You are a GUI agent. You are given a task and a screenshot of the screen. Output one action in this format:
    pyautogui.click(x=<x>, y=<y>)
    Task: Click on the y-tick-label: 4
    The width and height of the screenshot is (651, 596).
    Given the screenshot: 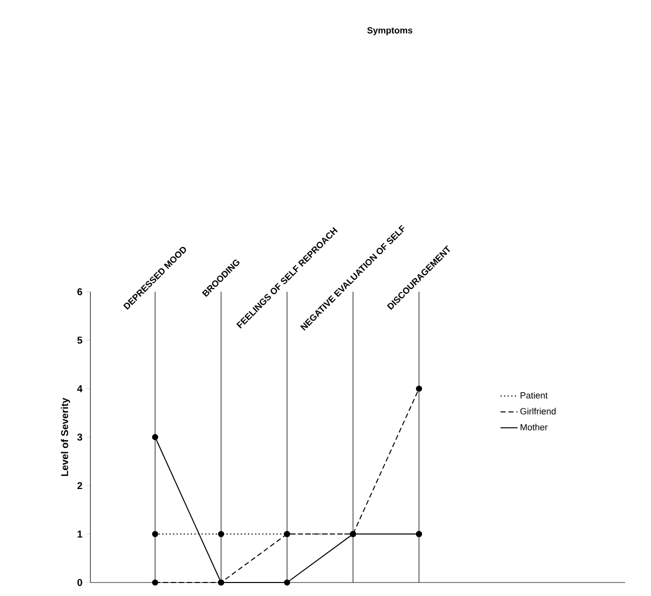 What is the action you would take?
    pyautogui.click(x=79, y=388)
    